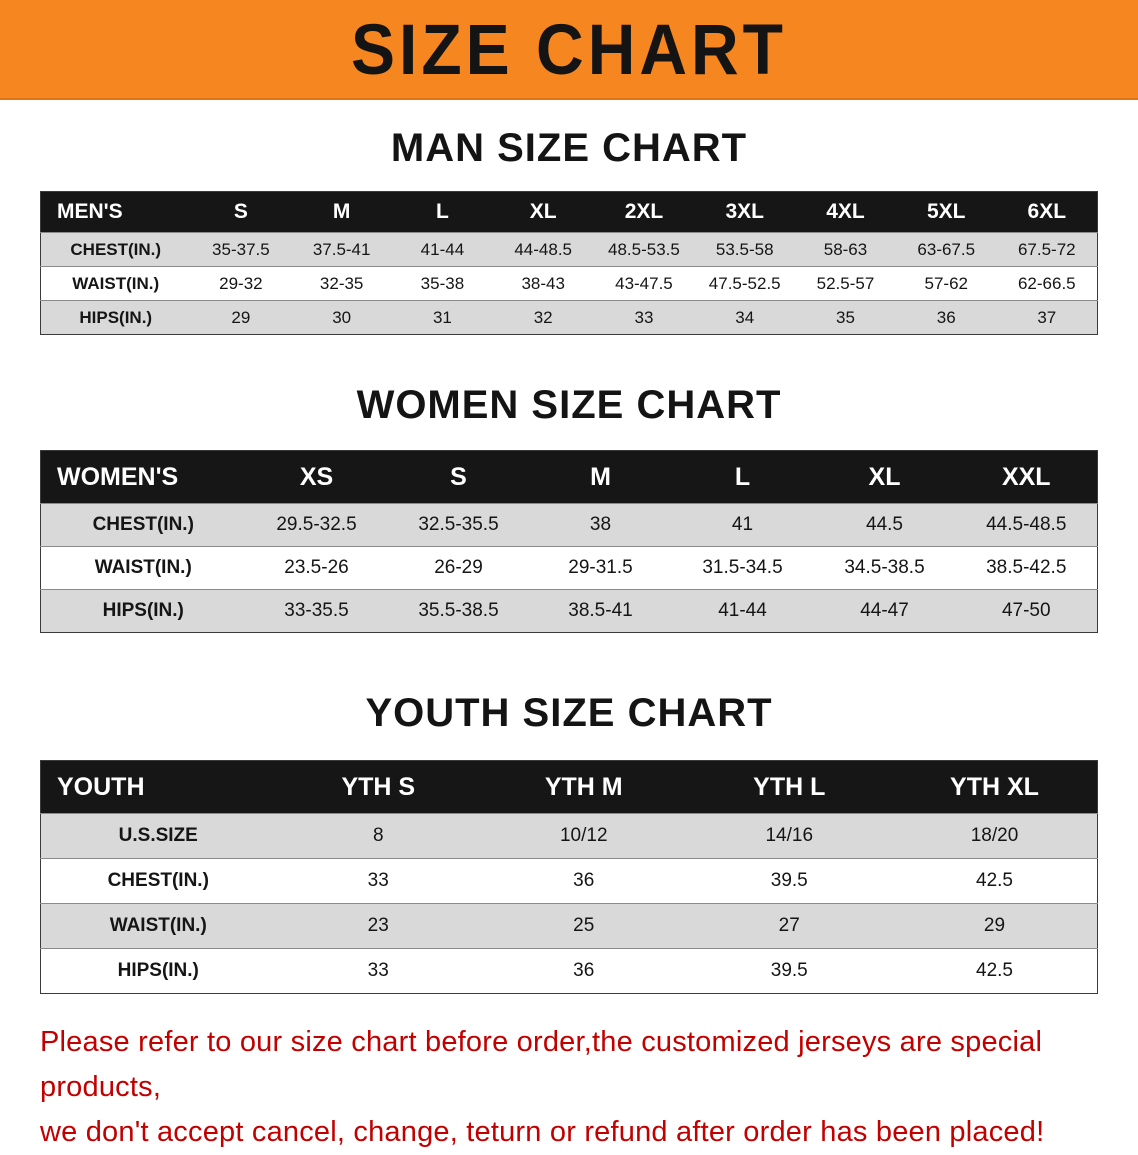 The width and height of the screenshot is (1138, 1155). I want to click on women-value-cell: 33-35.5, so click(316, 611).